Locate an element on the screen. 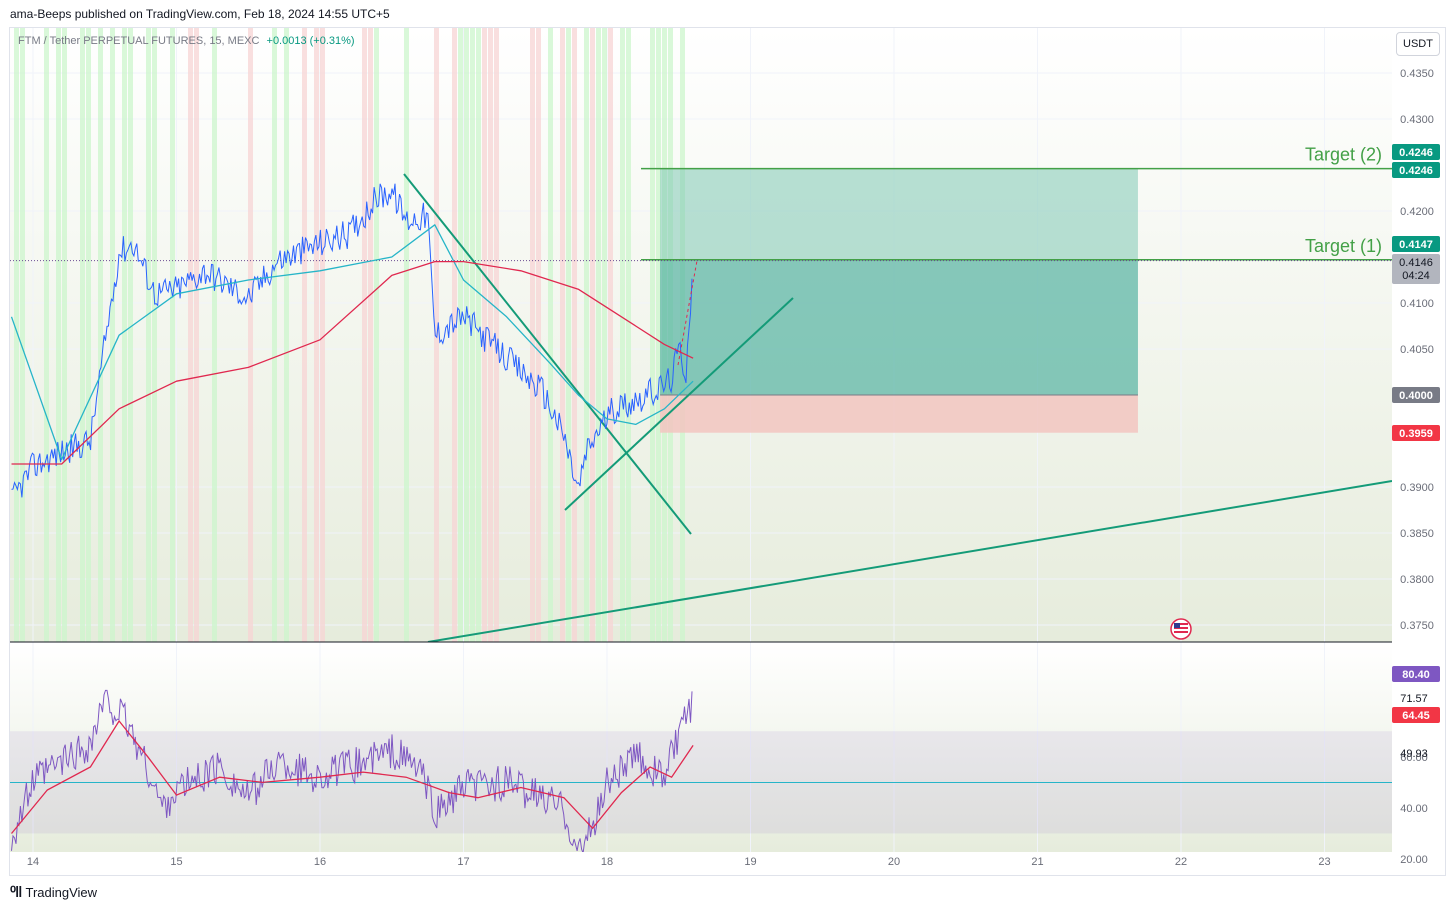 The width and height of the screenshot is (1456, 910). last-price-tag-bg is located at coordinates (1416, 269).